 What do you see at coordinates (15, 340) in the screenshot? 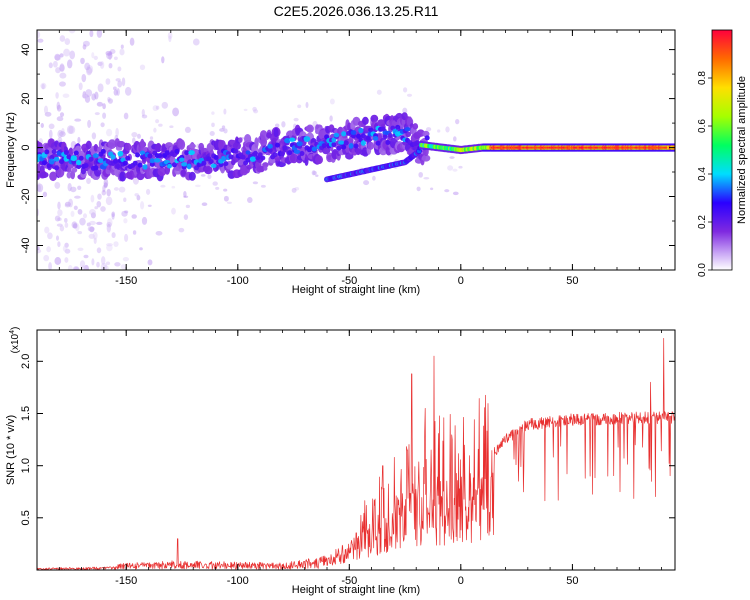
I see `snr-y-multiplier: (x104)` at bounding box center [15, 340].